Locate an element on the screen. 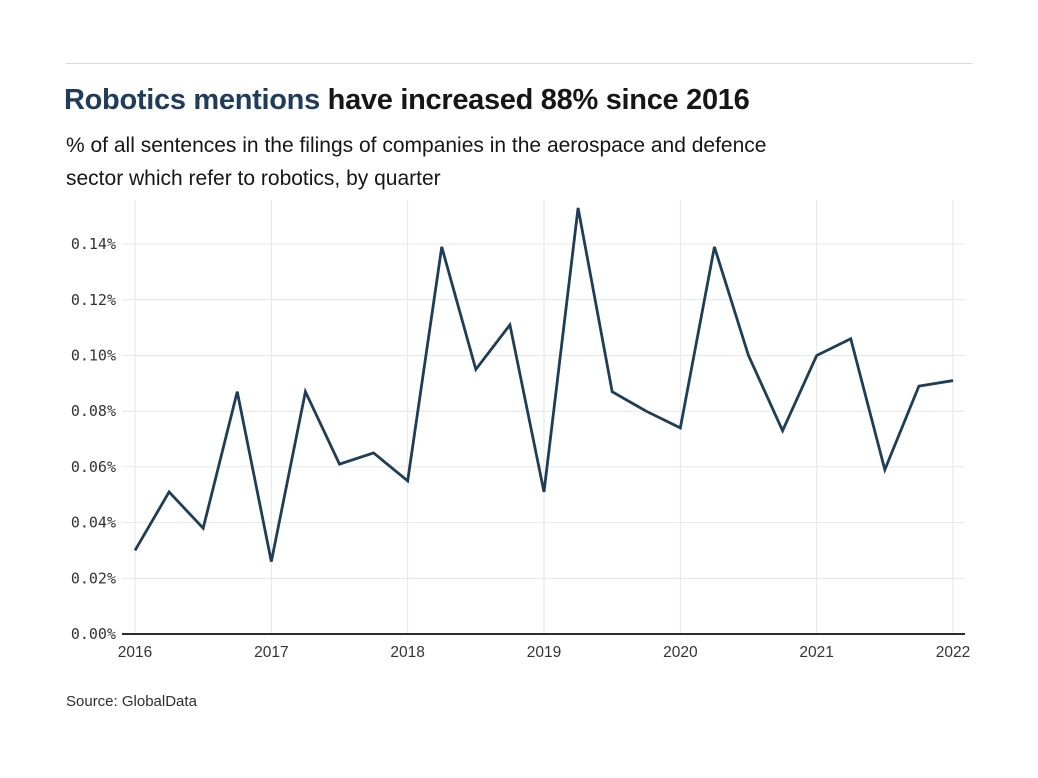 The image size is (1038, 778). y-axis-tick-label: 0.10% is located at coordinates (93, 356).